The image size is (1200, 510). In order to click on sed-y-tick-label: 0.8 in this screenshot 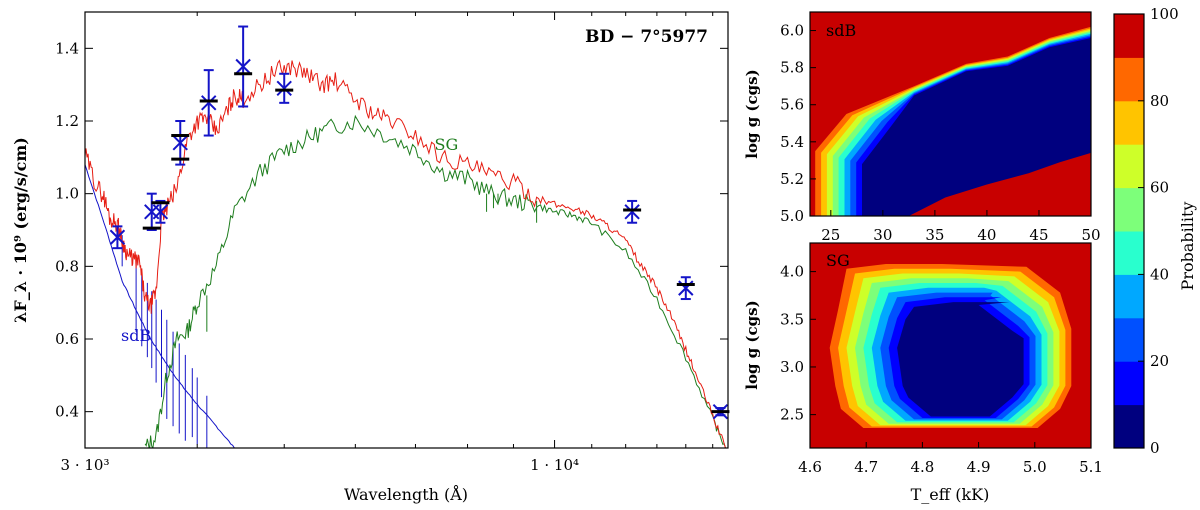, I will do `click(67, 266)`.